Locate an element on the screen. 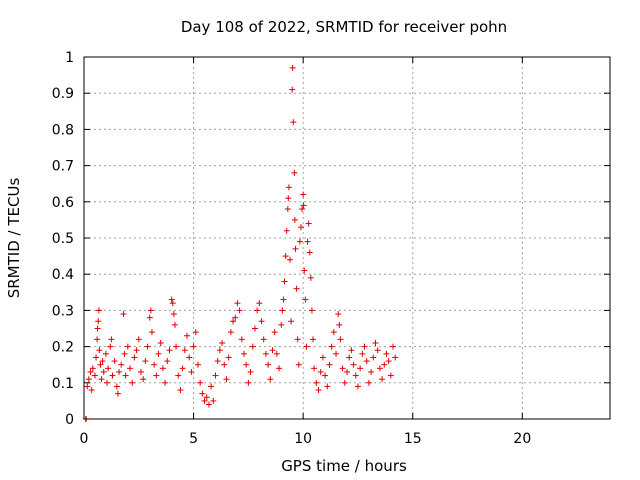 The image size is (640, 480). x-tick-label: 5 is located at coordinates (193, 439).